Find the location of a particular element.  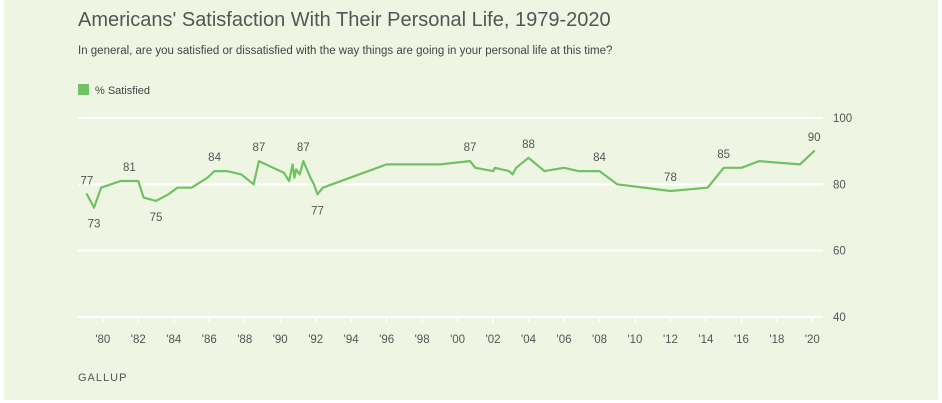

series-line-satisfied is located at coordinates (450, 179).